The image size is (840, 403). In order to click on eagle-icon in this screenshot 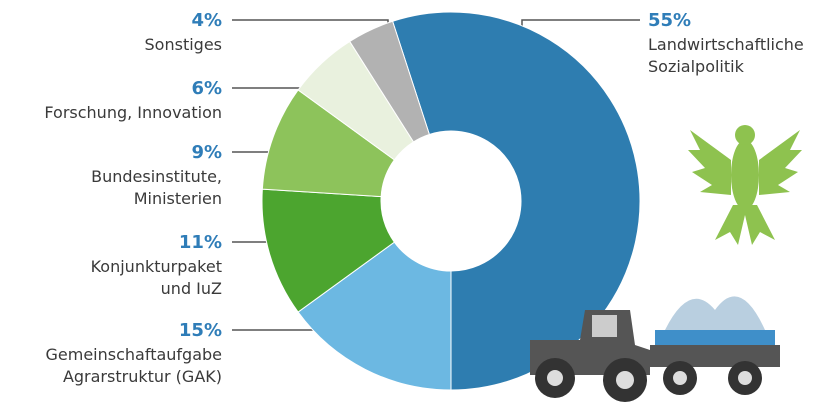, I will do `click(745, 185)`.